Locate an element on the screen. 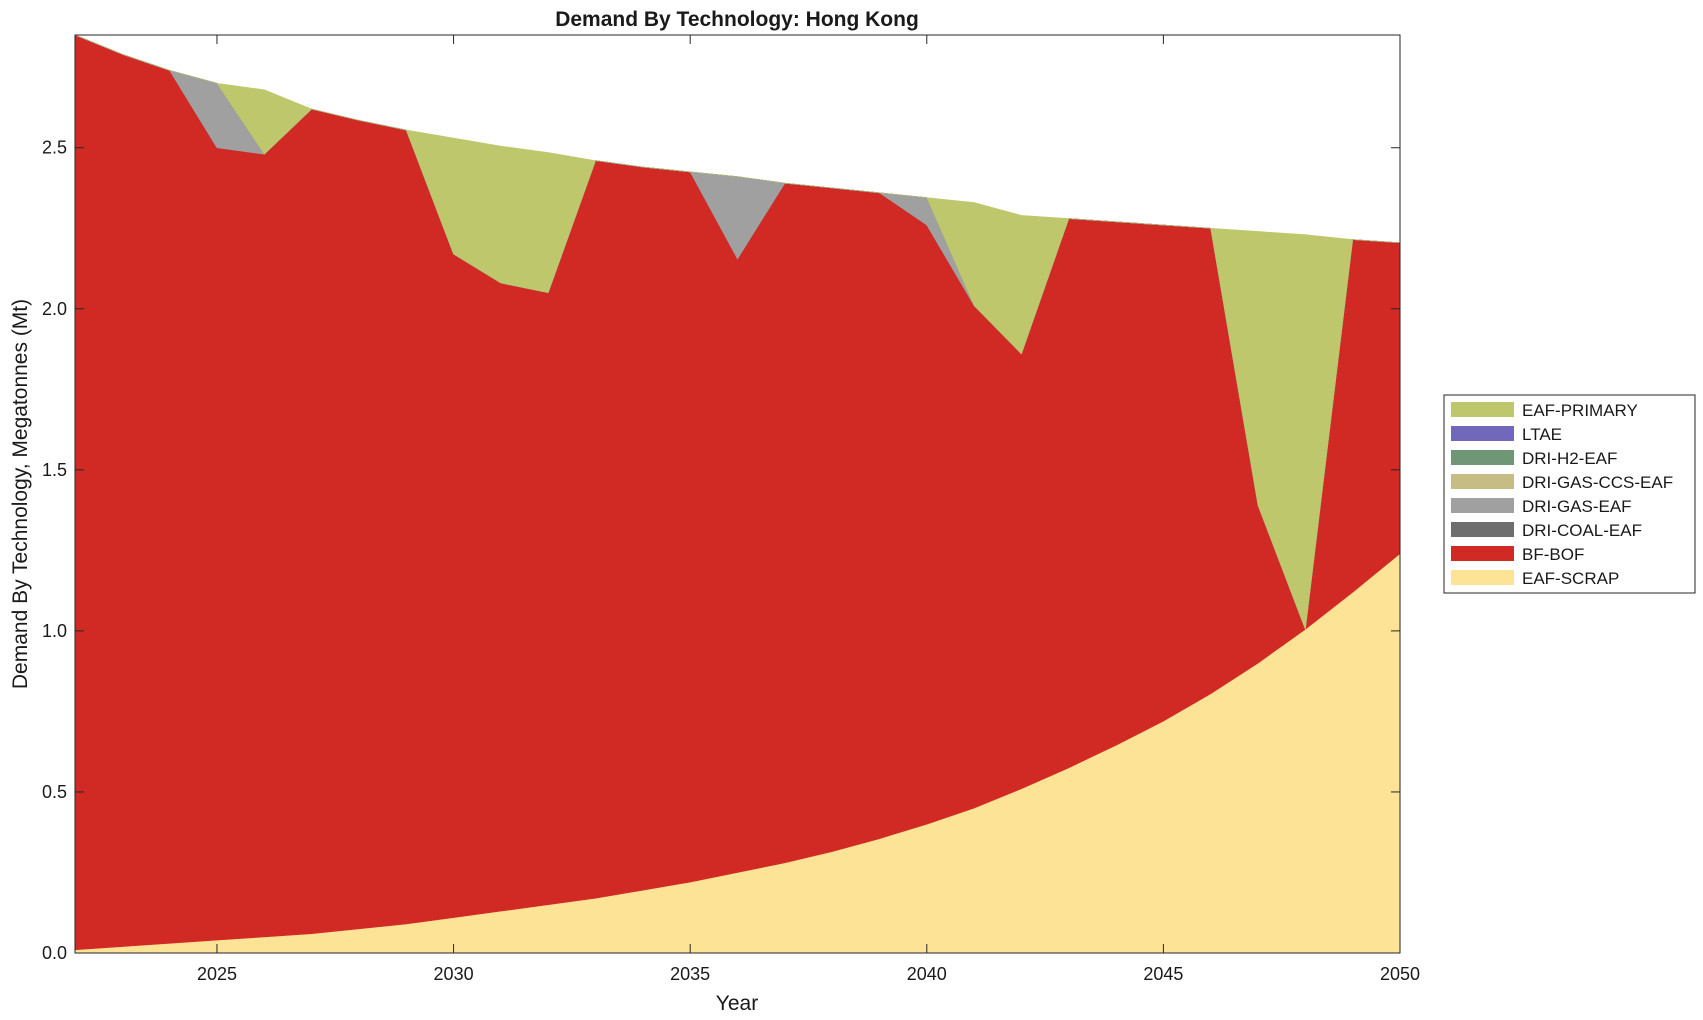  legend-swatch-dri-coal-eaf is located at coordinates (1482, 529).